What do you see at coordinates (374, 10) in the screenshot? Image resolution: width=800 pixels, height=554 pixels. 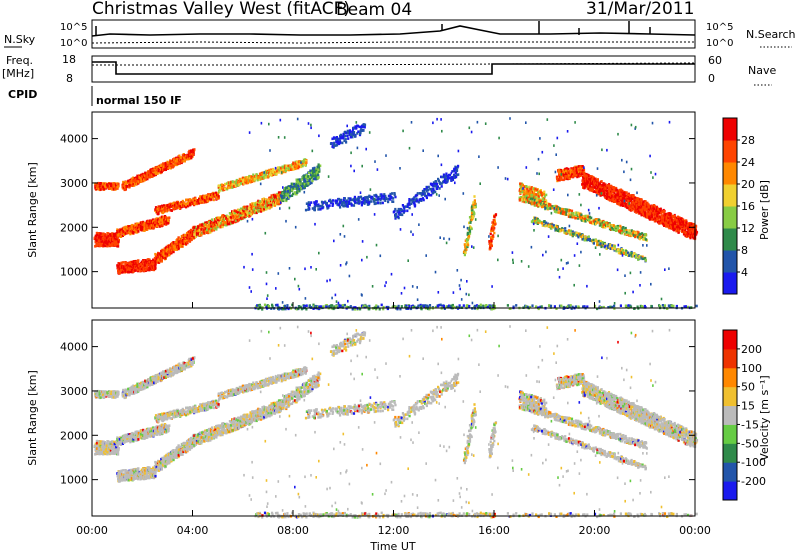 I see `beam-label: Beam 04` at bounding box center [374, 10].